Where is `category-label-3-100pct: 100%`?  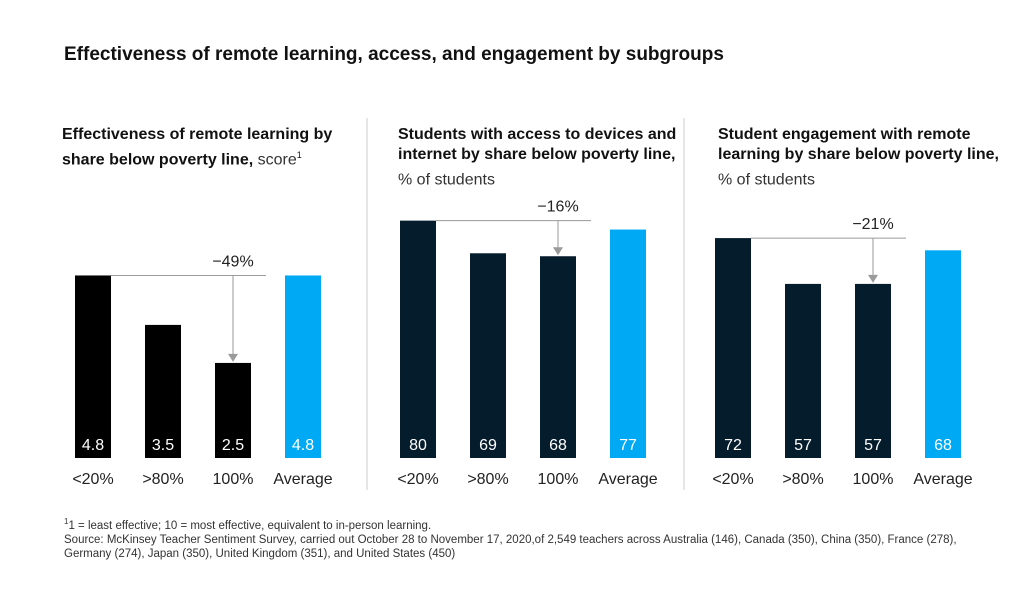 category-label-3-100pct: 100% is located at coordinates (873, 479).